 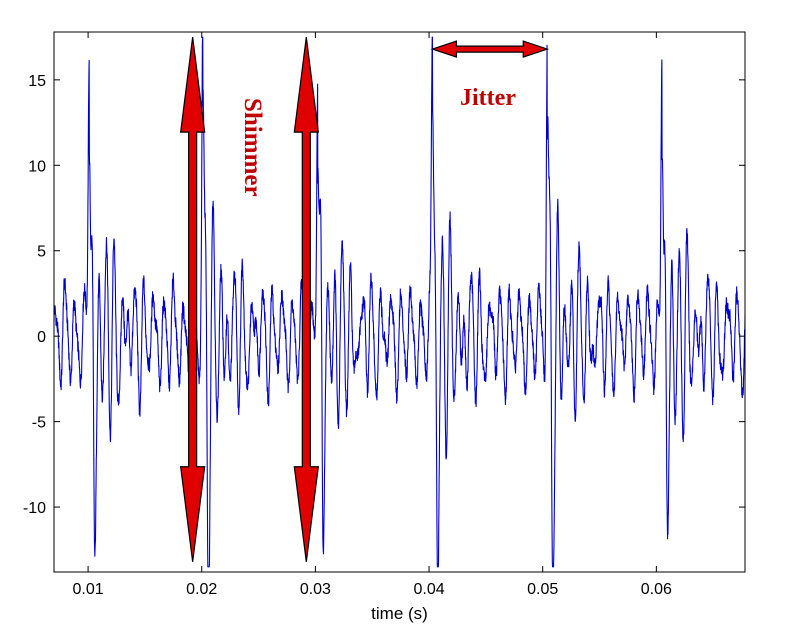 What do you see at coordinates (428, 589) in the screenshot?
I see `x-tick-label: 0.04` at bounding box center [428, 589].